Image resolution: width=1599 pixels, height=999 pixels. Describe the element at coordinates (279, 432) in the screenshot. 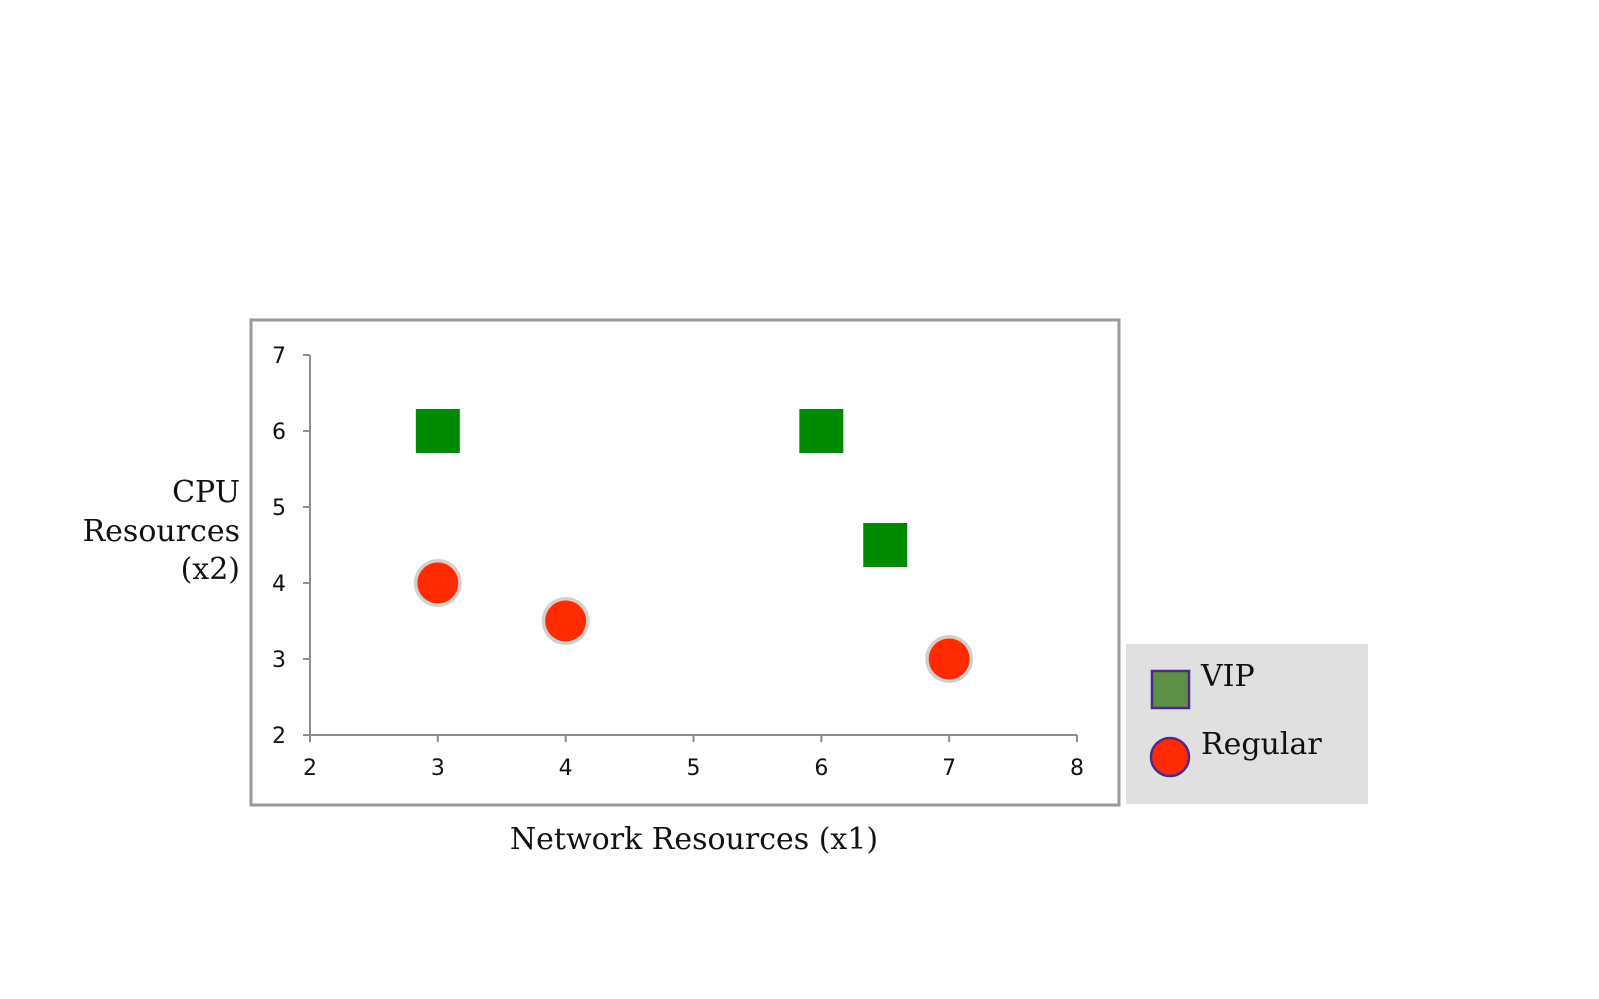

I see `y-tick-label: 6` at that location.